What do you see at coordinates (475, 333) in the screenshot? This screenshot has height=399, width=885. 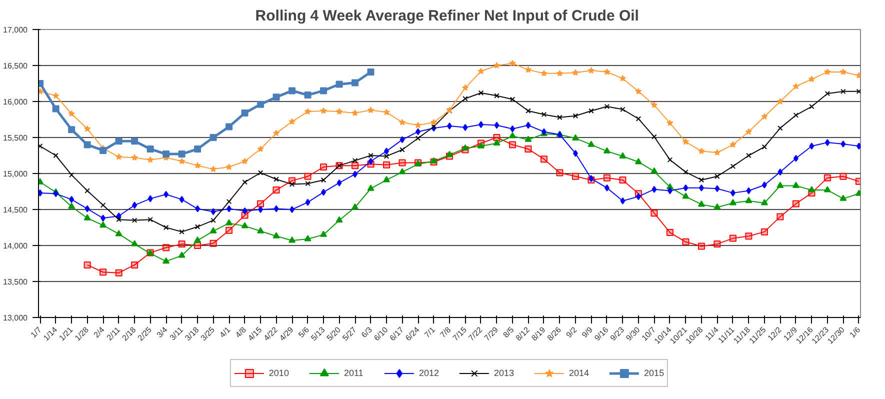 I see `x-tick-label: 7/22` at bounding box center [475, 333].